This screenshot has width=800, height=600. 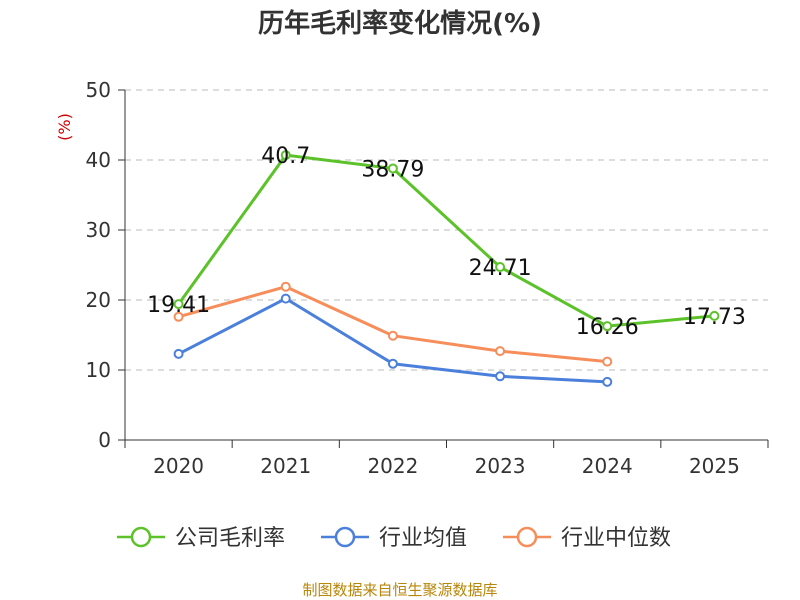 I want to click on chart-title: 历年毛利率变化情况(%), so click(x=400, y=23).